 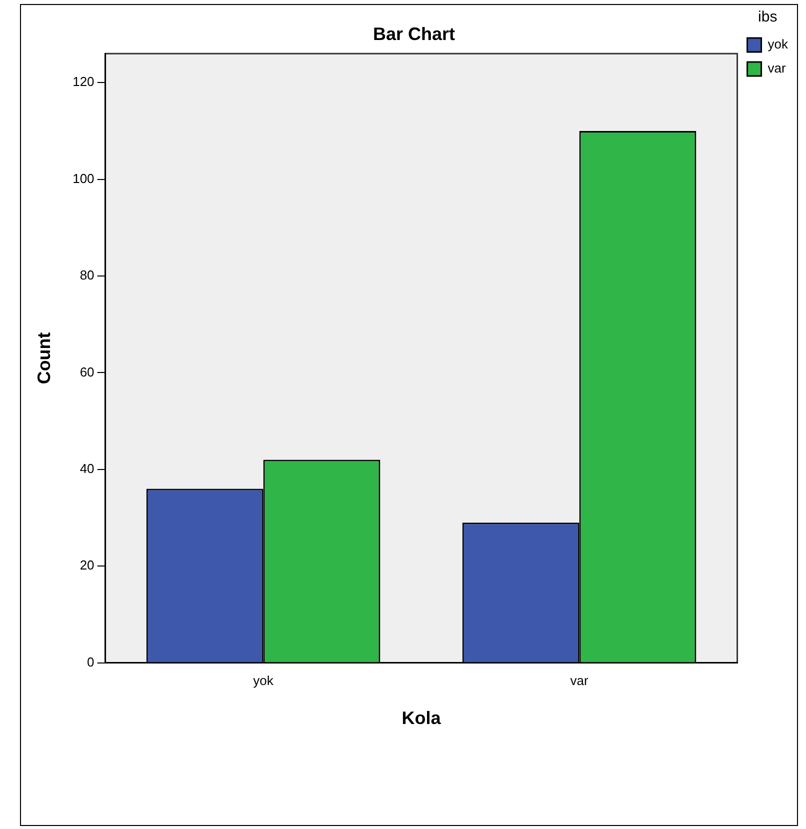 I want to click on y-axis-title: Count, so click(x=44, y=358).